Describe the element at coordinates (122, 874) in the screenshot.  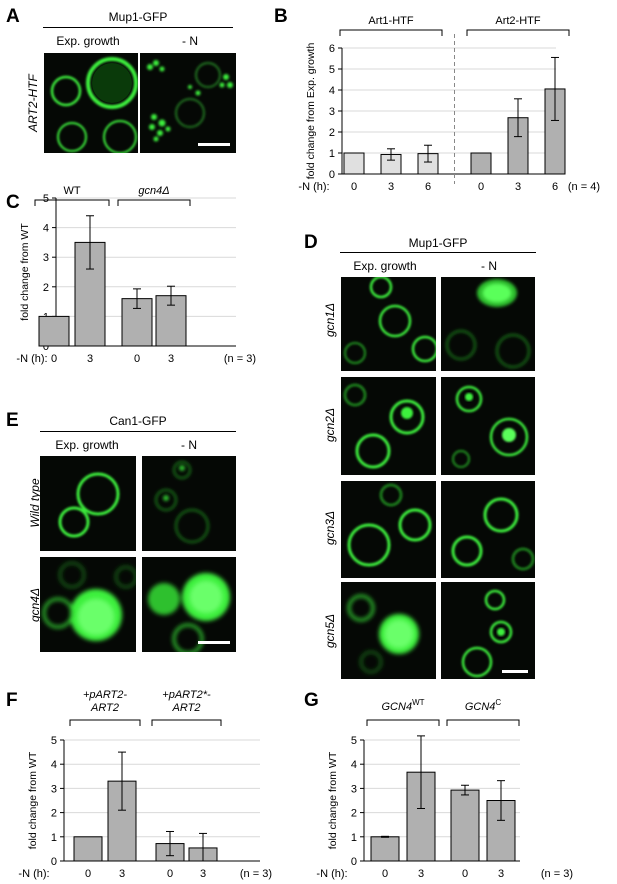
I see `chart-f-xtick-label-1: 3` at that location.